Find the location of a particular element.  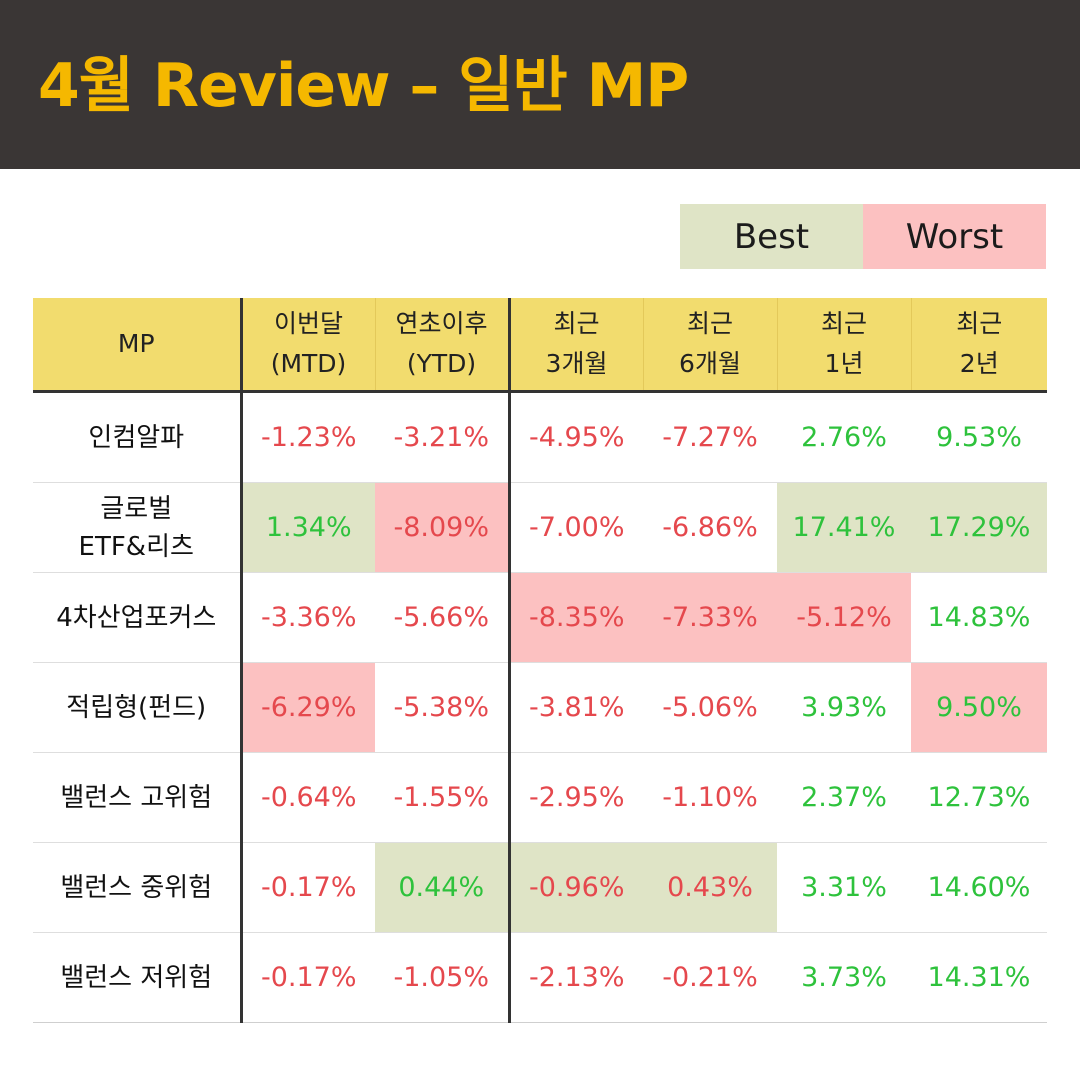

value-cell-worst: -5.12% is located at coordinates (844, 617).